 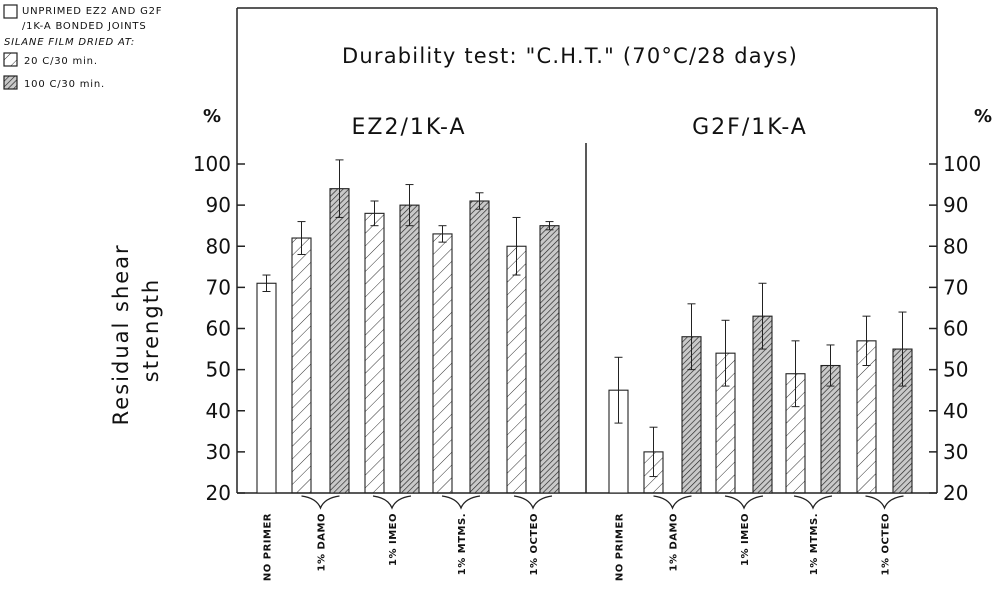 I want to click on legend-unprimed-line-1: UNPRIMED EZ2 AND G2F, so click(x=92, y=11).